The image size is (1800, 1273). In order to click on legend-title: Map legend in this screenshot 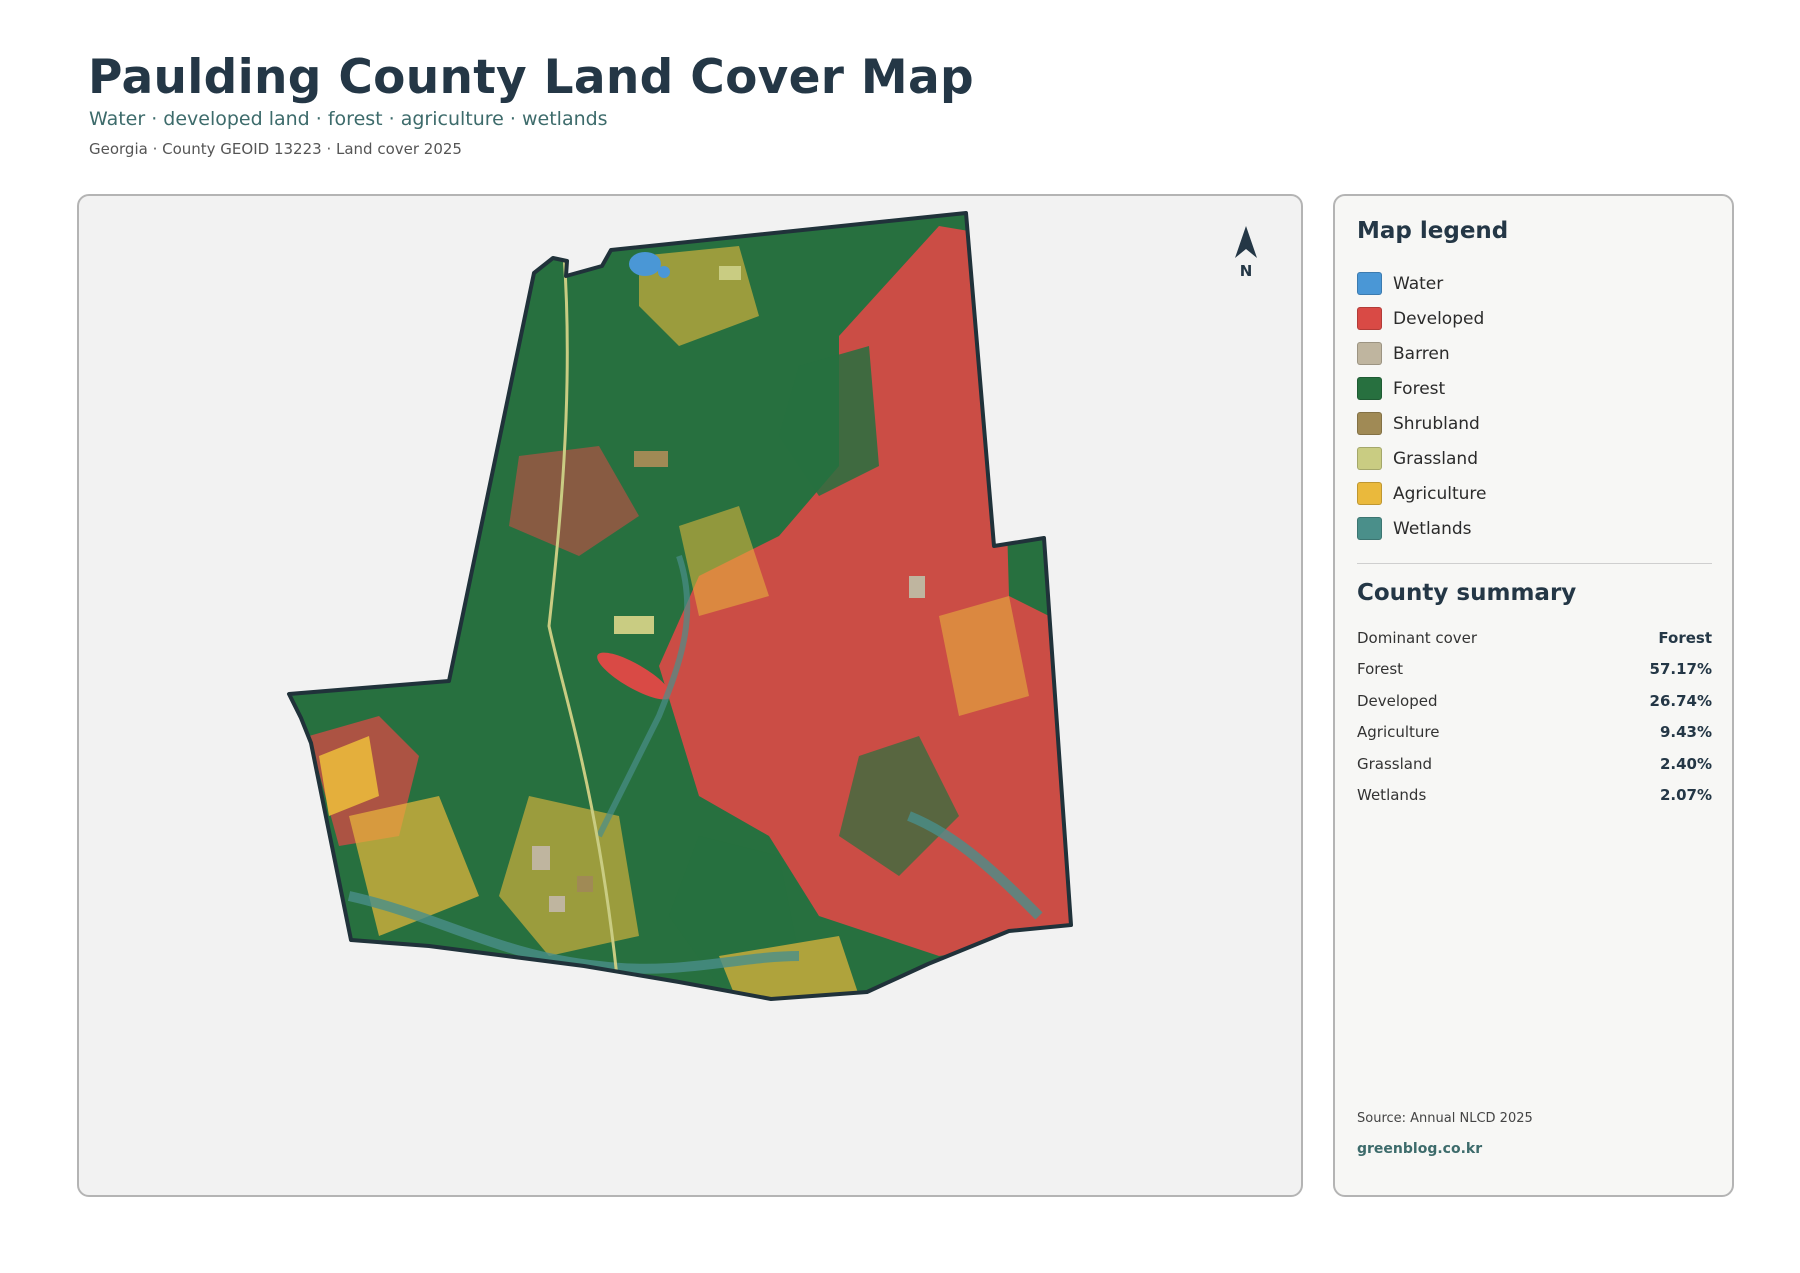, I will do `click(1433, 231)`.